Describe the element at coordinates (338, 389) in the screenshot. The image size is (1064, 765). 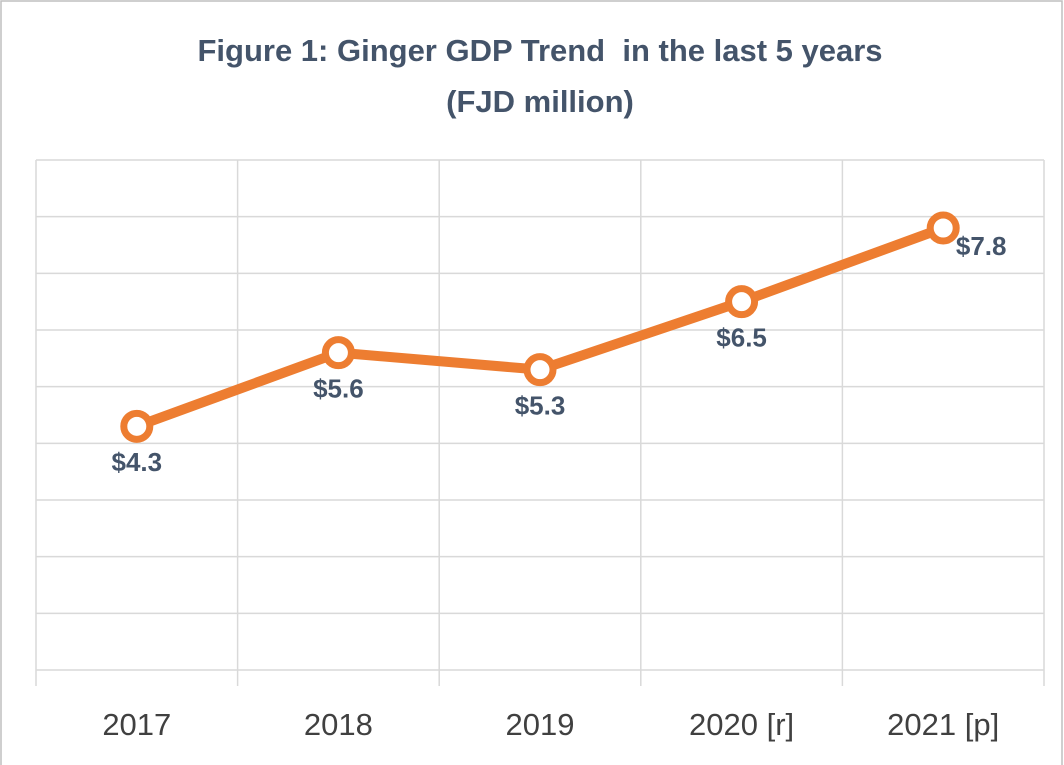
I see `data-label: $5.6` at that location.